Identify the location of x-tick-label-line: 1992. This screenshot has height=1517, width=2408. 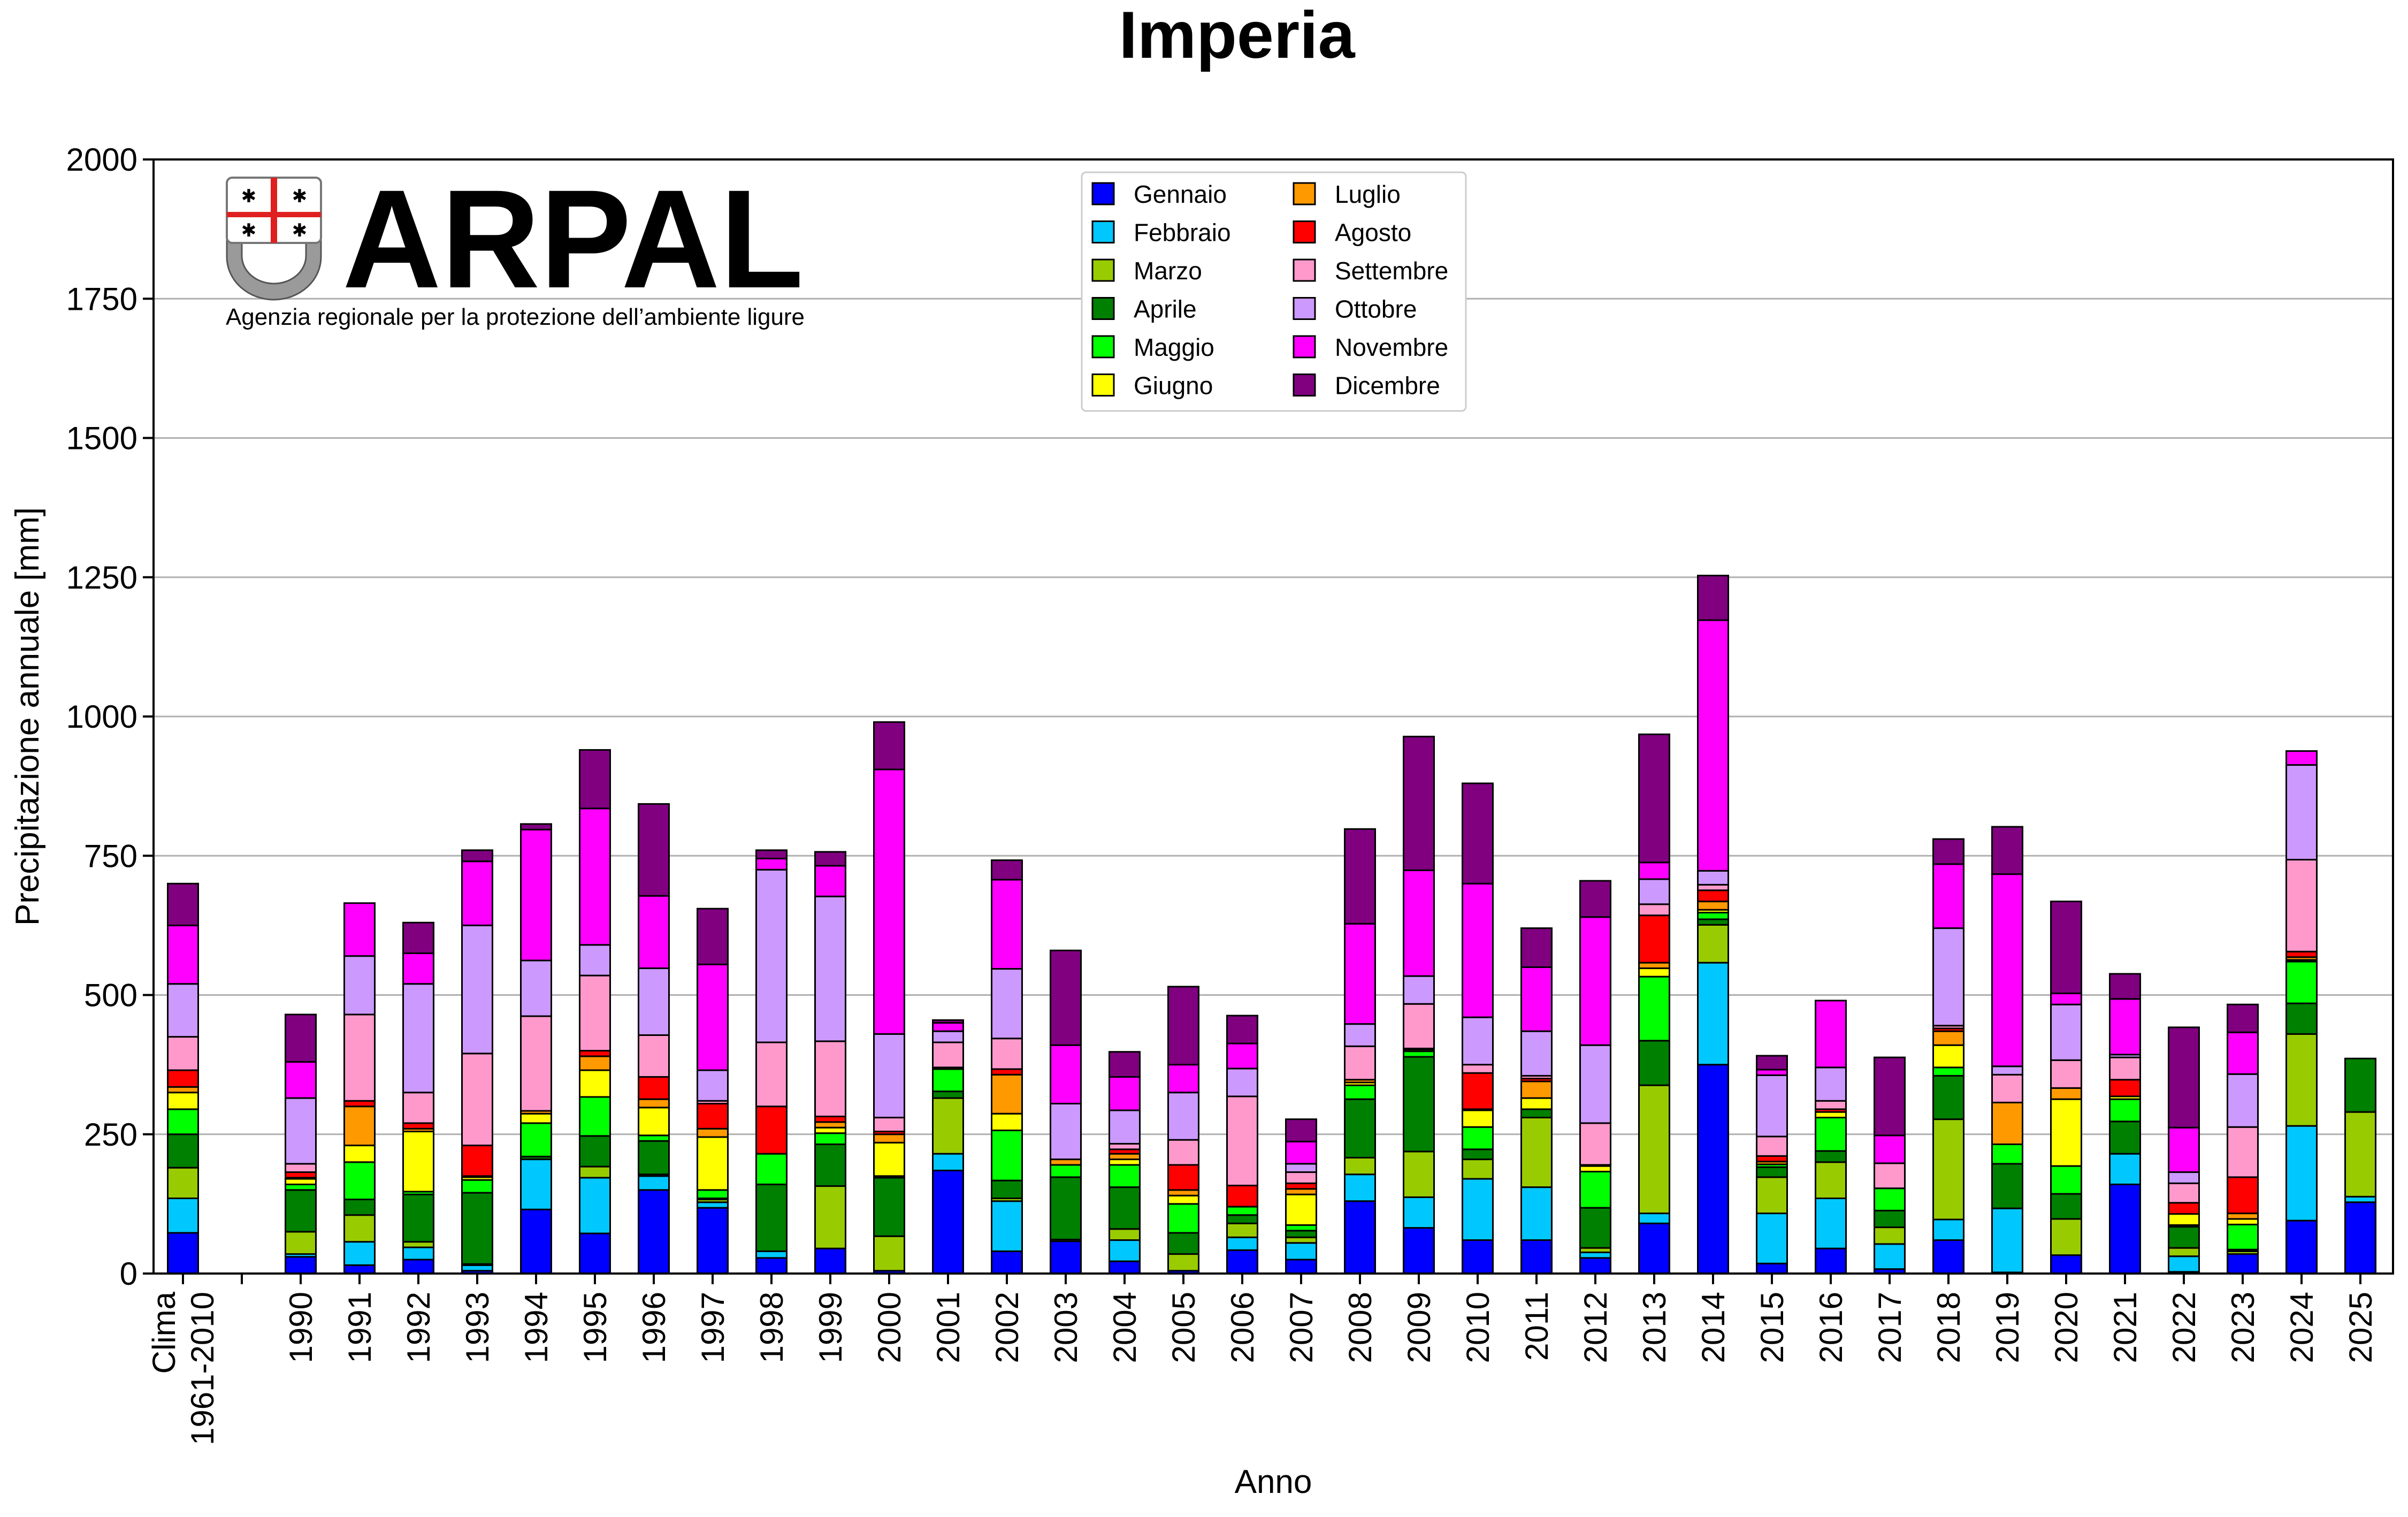
(419, 1328).